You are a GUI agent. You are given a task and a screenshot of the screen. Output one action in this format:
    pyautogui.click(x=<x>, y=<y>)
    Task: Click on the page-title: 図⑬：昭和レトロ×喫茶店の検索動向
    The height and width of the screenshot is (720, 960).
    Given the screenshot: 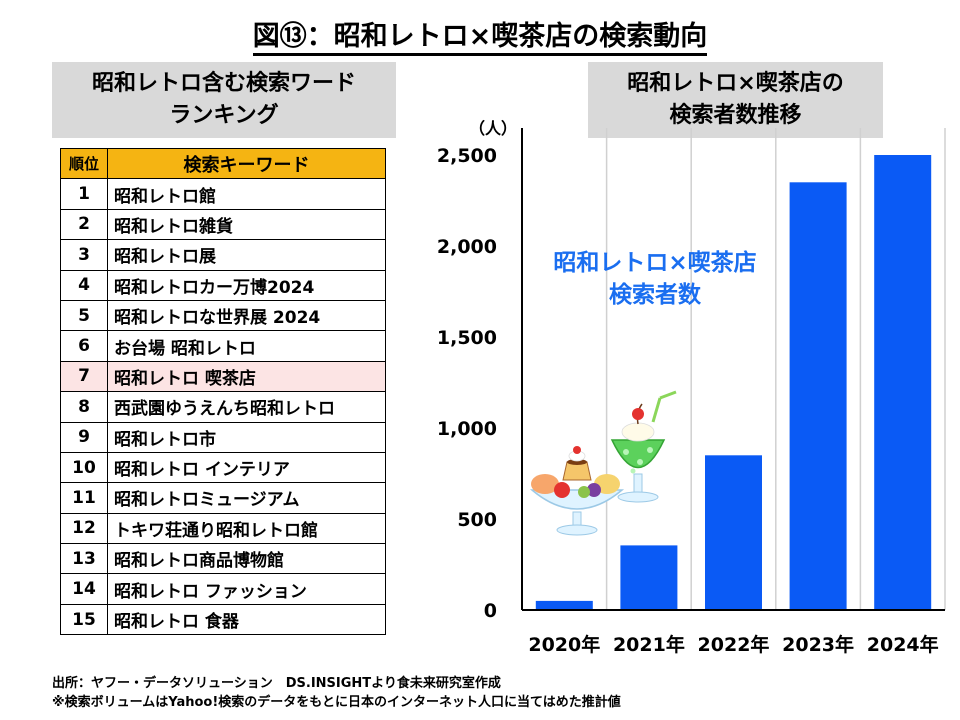 What is the action you would take?
    pyautogui.click(x=480, y=35)
    